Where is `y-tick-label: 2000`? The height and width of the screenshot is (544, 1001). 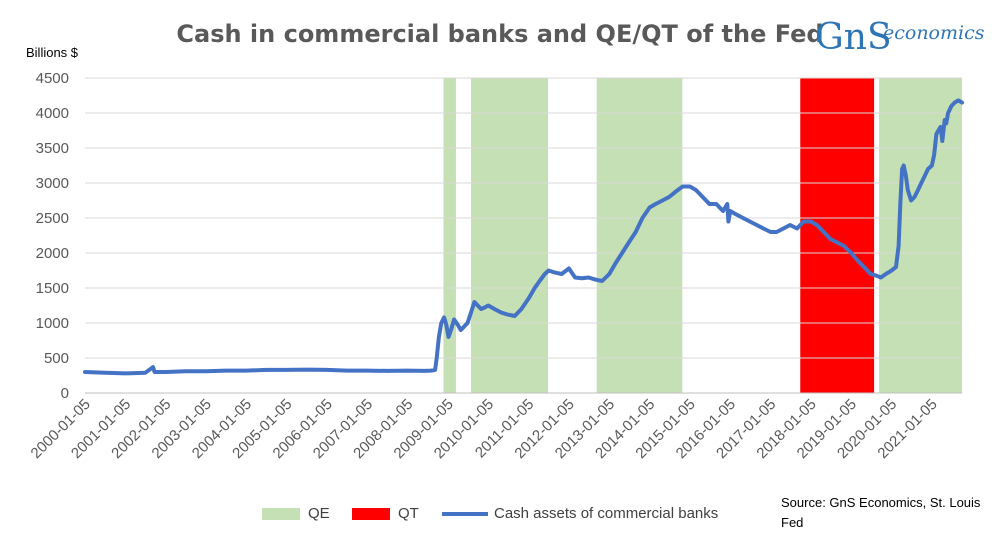
y-tick-label: 2000 is located at coordinates (52, 253).